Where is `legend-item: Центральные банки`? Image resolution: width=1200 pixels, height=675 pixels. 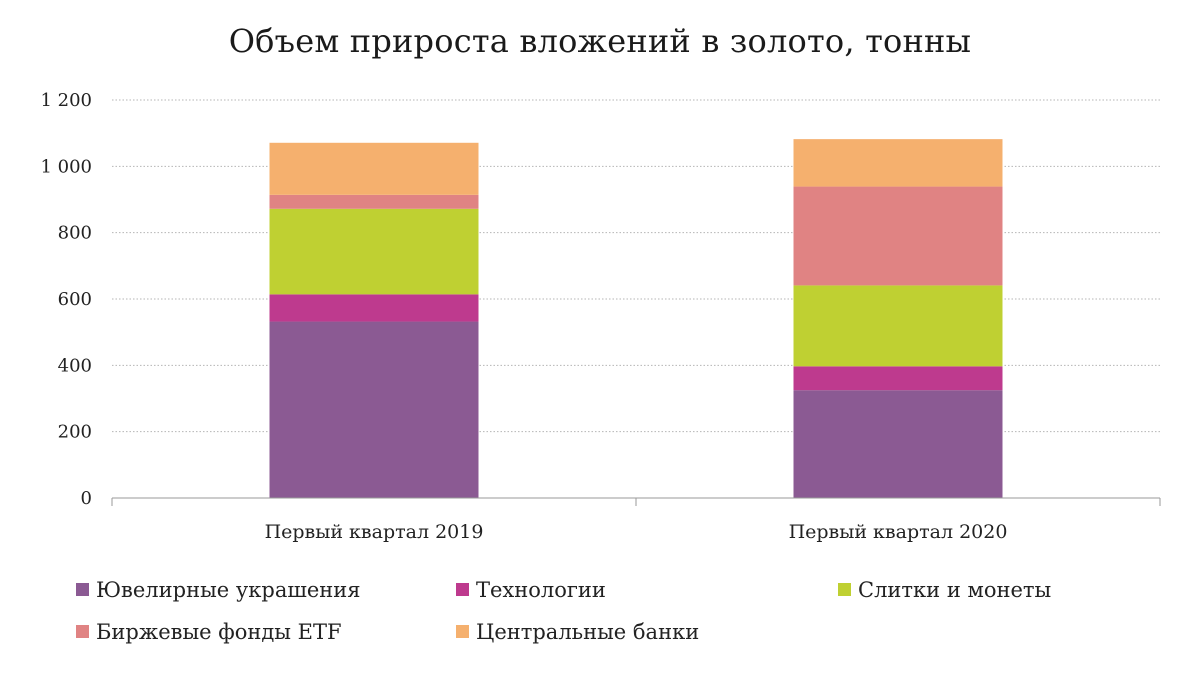 legend-item: Центральные банки is located at coordinates (577, 632).